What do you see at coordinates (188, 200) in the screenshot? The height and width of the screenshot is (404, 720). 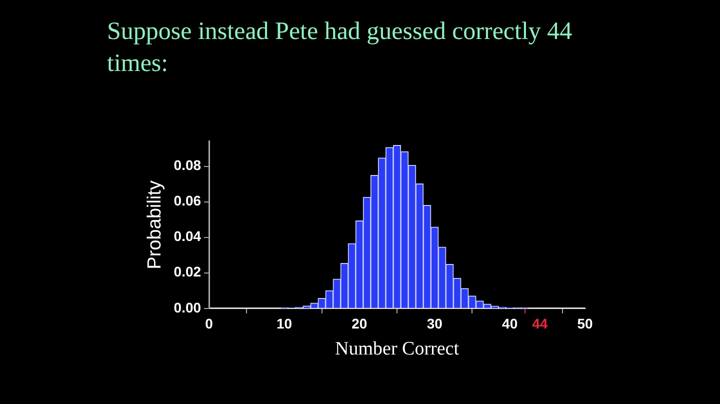 I see `y-tick-label: 0.06` at bounding box center [188, 200].